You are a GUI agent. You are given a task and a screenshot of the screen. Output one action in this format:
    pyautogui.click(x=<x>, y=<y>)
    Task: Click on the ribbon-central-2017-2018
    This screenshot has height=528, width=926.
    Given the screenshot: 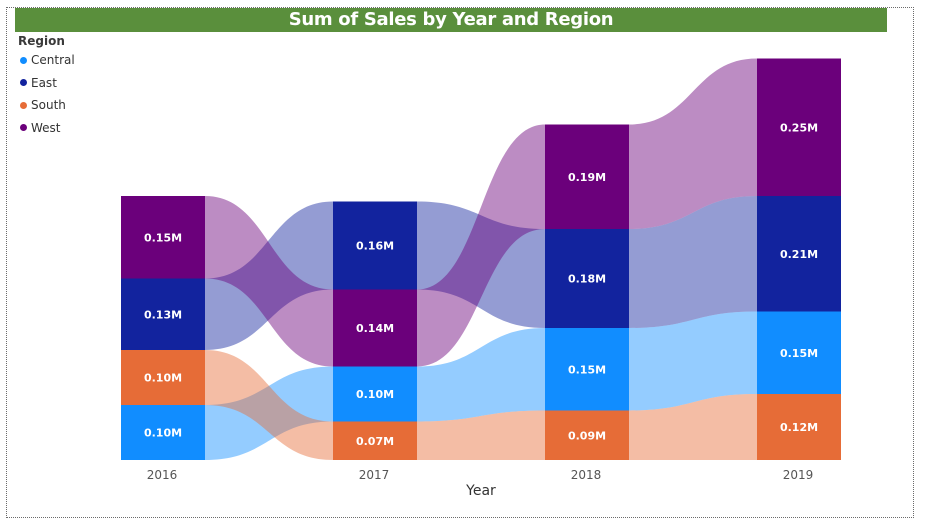 What is the action you would take?
    pyautogui.click(x=481, y=375)
    